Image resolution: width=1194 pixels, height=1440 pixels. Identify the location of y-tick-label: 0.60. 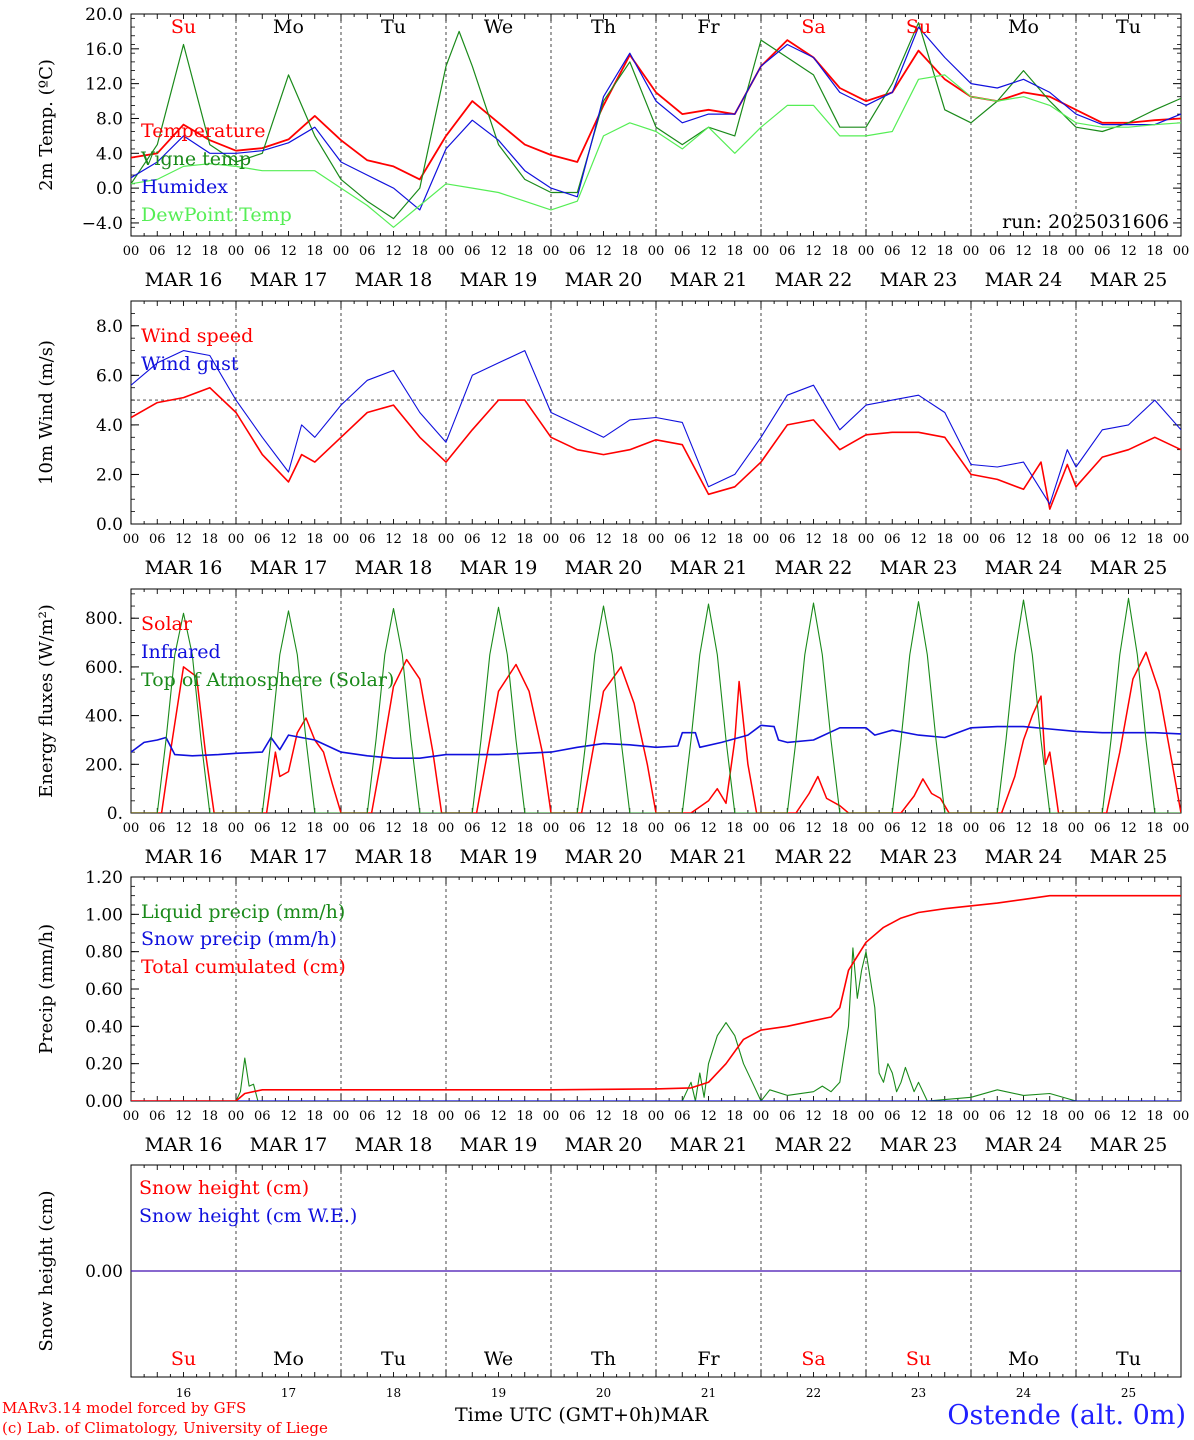
(104, 990).